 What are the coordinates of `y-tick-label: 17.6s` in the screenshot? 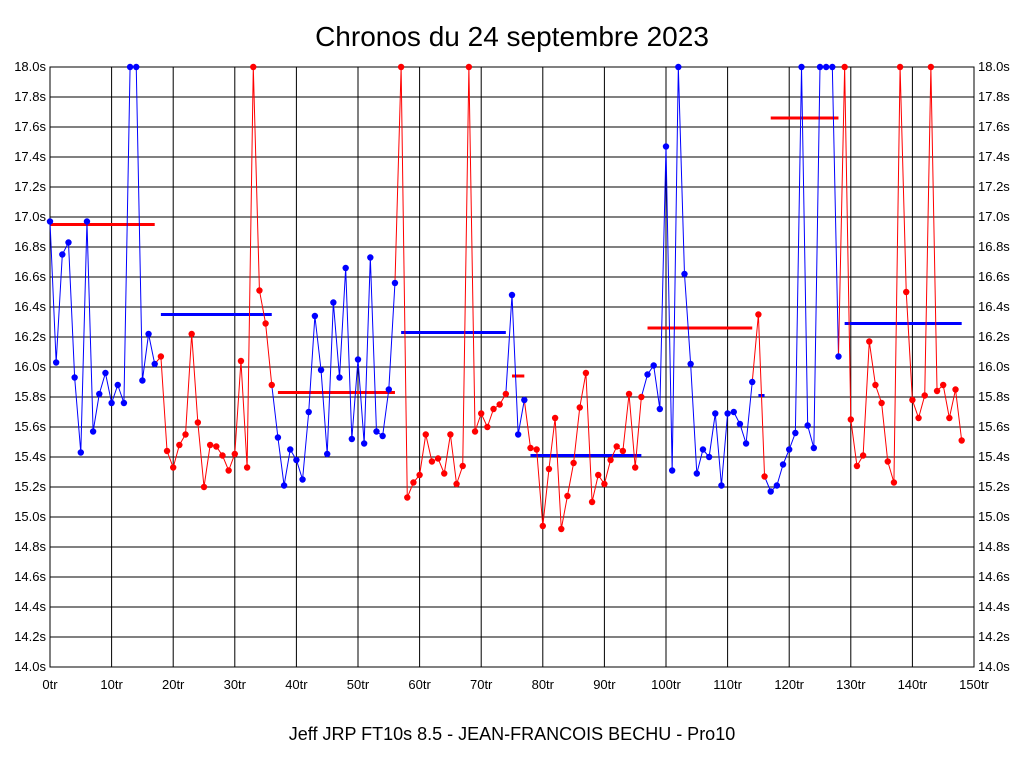 It's located at (30, 126).